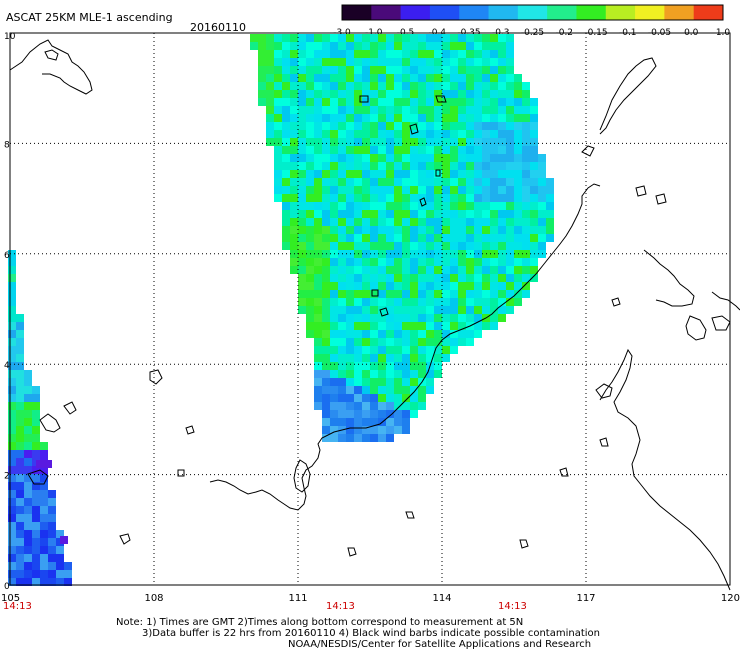 This screenshot has height=650, width=740. What do you see at coordinates (340, 606) in the screenshot?
I see `time-label-2: 14:13` at bounding box center [340, 606].